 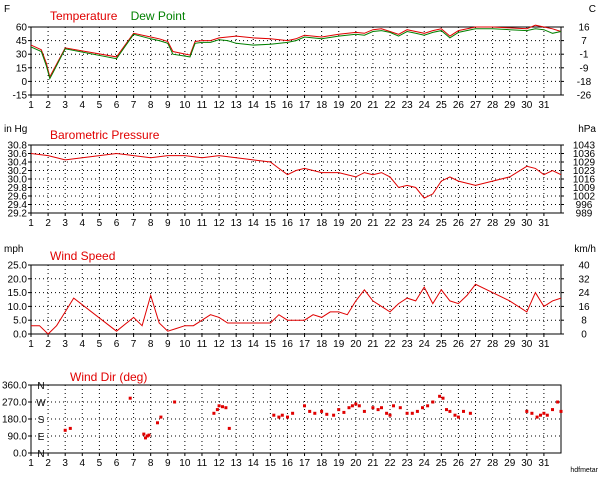 I want to click on wind-plot-area, so click(x=296, y=299).